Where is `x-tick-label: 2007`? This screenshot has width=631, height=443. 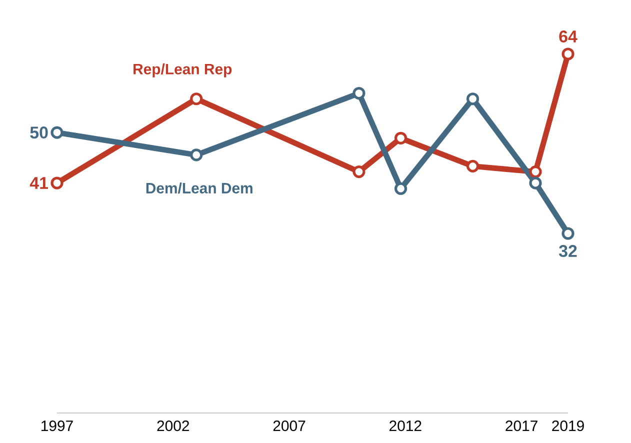 x-tick-label: 2007 is located at coordinates (289, 426).